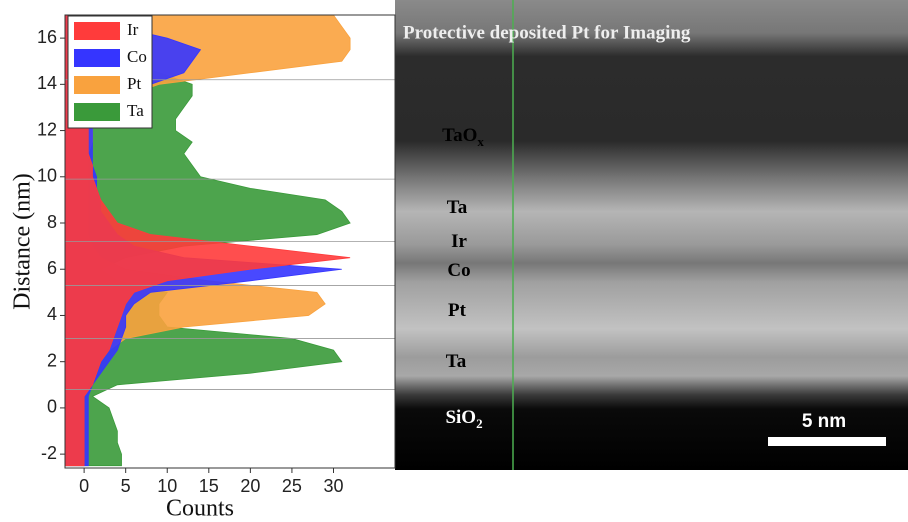 The height and width of the screenshot is (522, 908). What do you see at coordinates (126, 486) in the screenshot?
I see `x-tick-label: 5` at bounding box center [126, 486].